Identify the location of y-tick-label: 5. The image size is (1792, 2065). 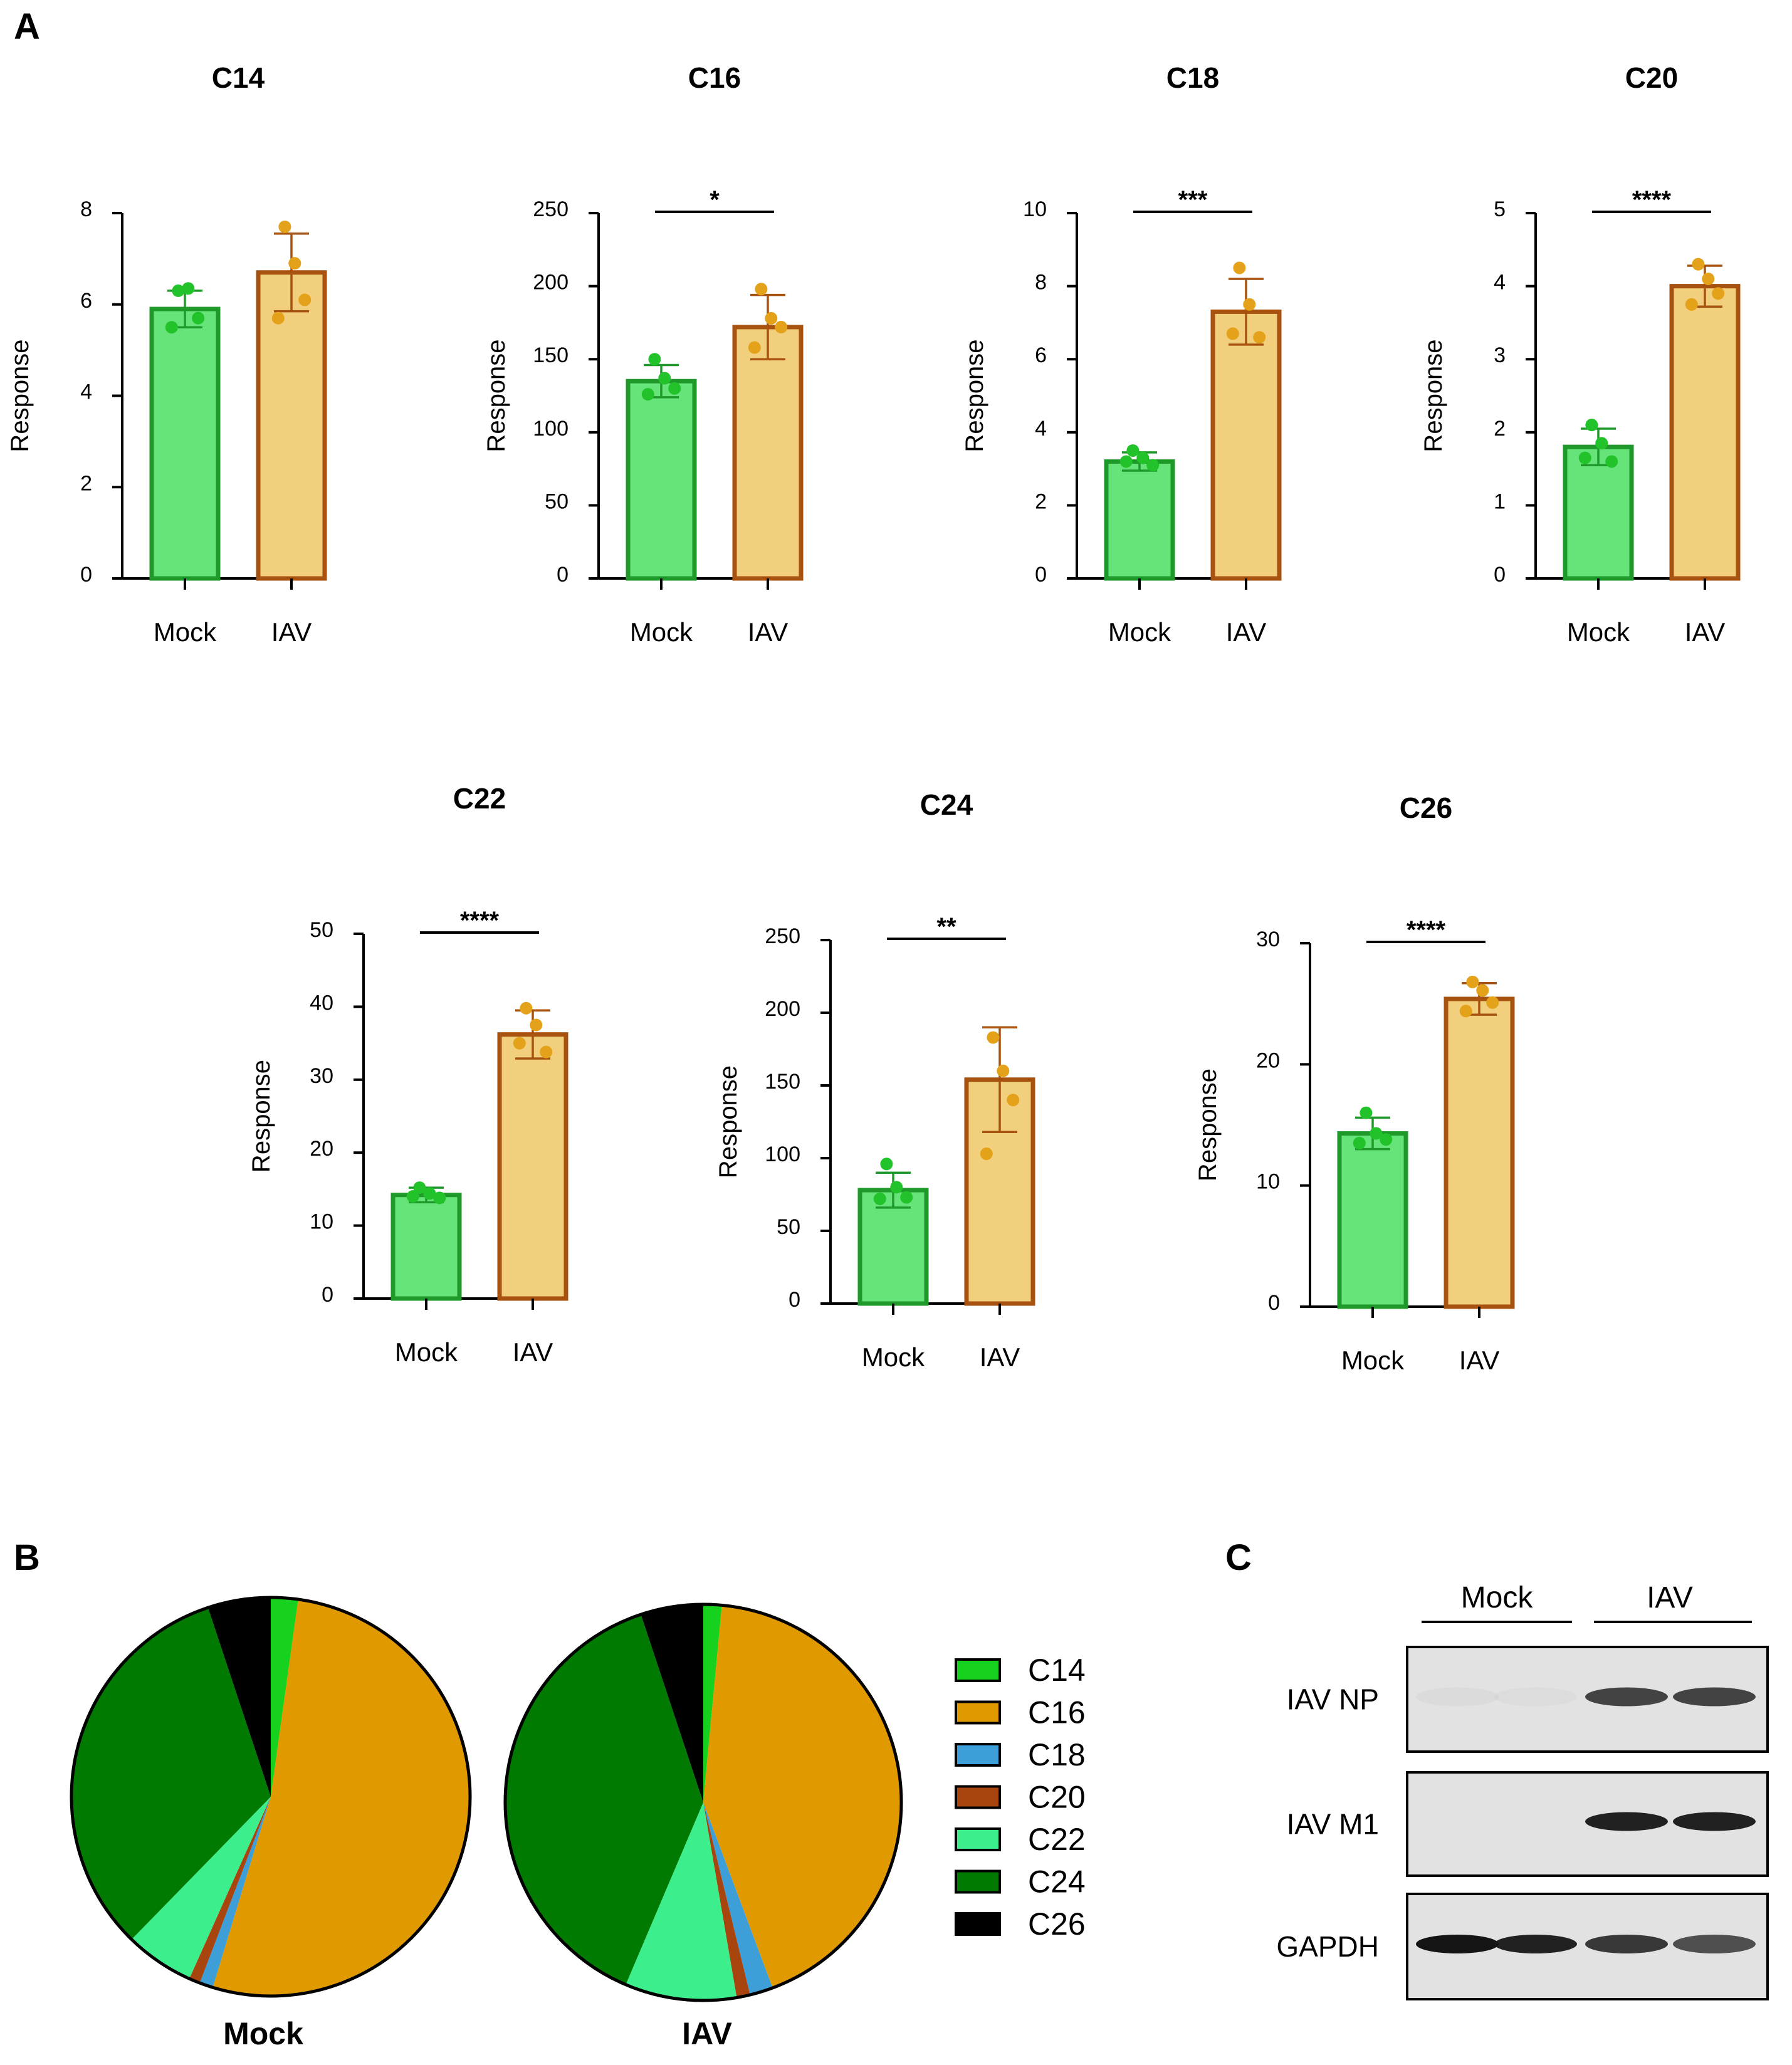
(1500, 209).